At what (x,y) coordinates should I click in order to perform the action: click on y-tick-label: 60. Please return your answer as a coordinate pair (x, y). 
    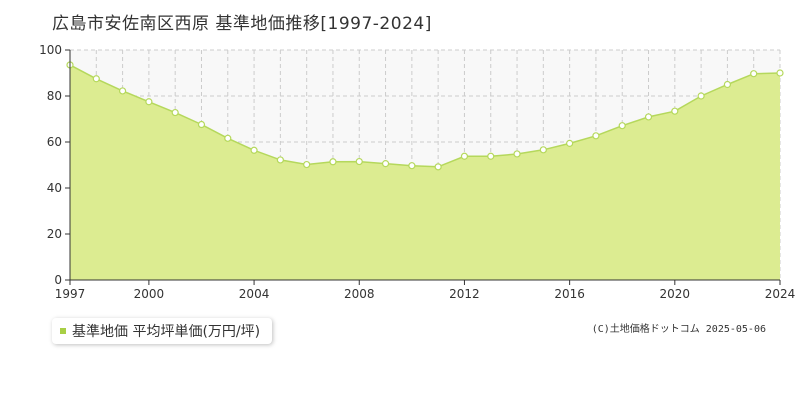
    Looking at the image, I should click on (54, 142).